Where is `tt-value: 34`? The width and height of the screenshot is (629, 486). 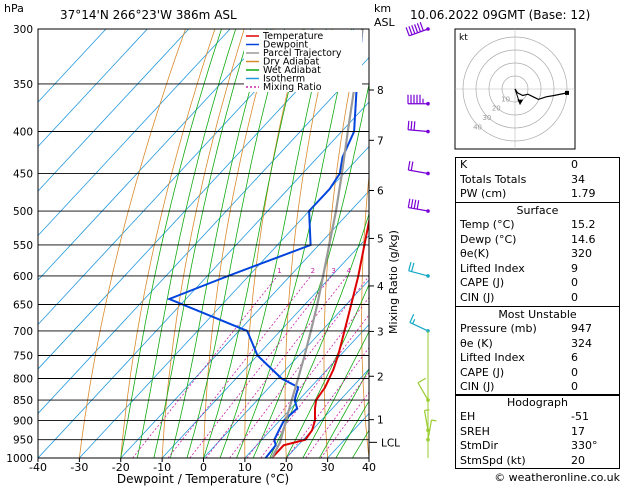
tt-value: 34 is located at coordinates (578, 179).